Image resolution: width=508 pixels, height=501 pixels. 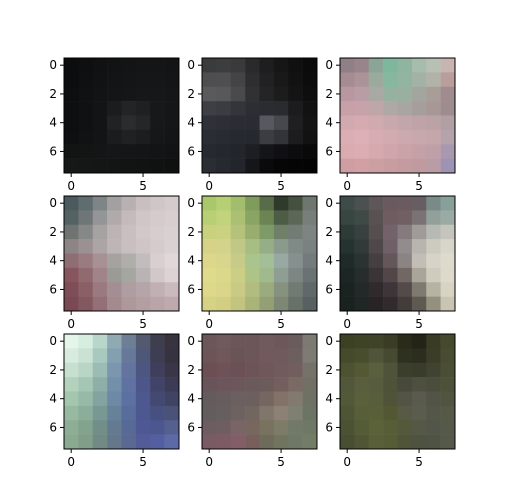 What do you see at coordinates (209, 324) in the screenshot?
I see `x-tick-label: 0` at bounding box center [209, 324].